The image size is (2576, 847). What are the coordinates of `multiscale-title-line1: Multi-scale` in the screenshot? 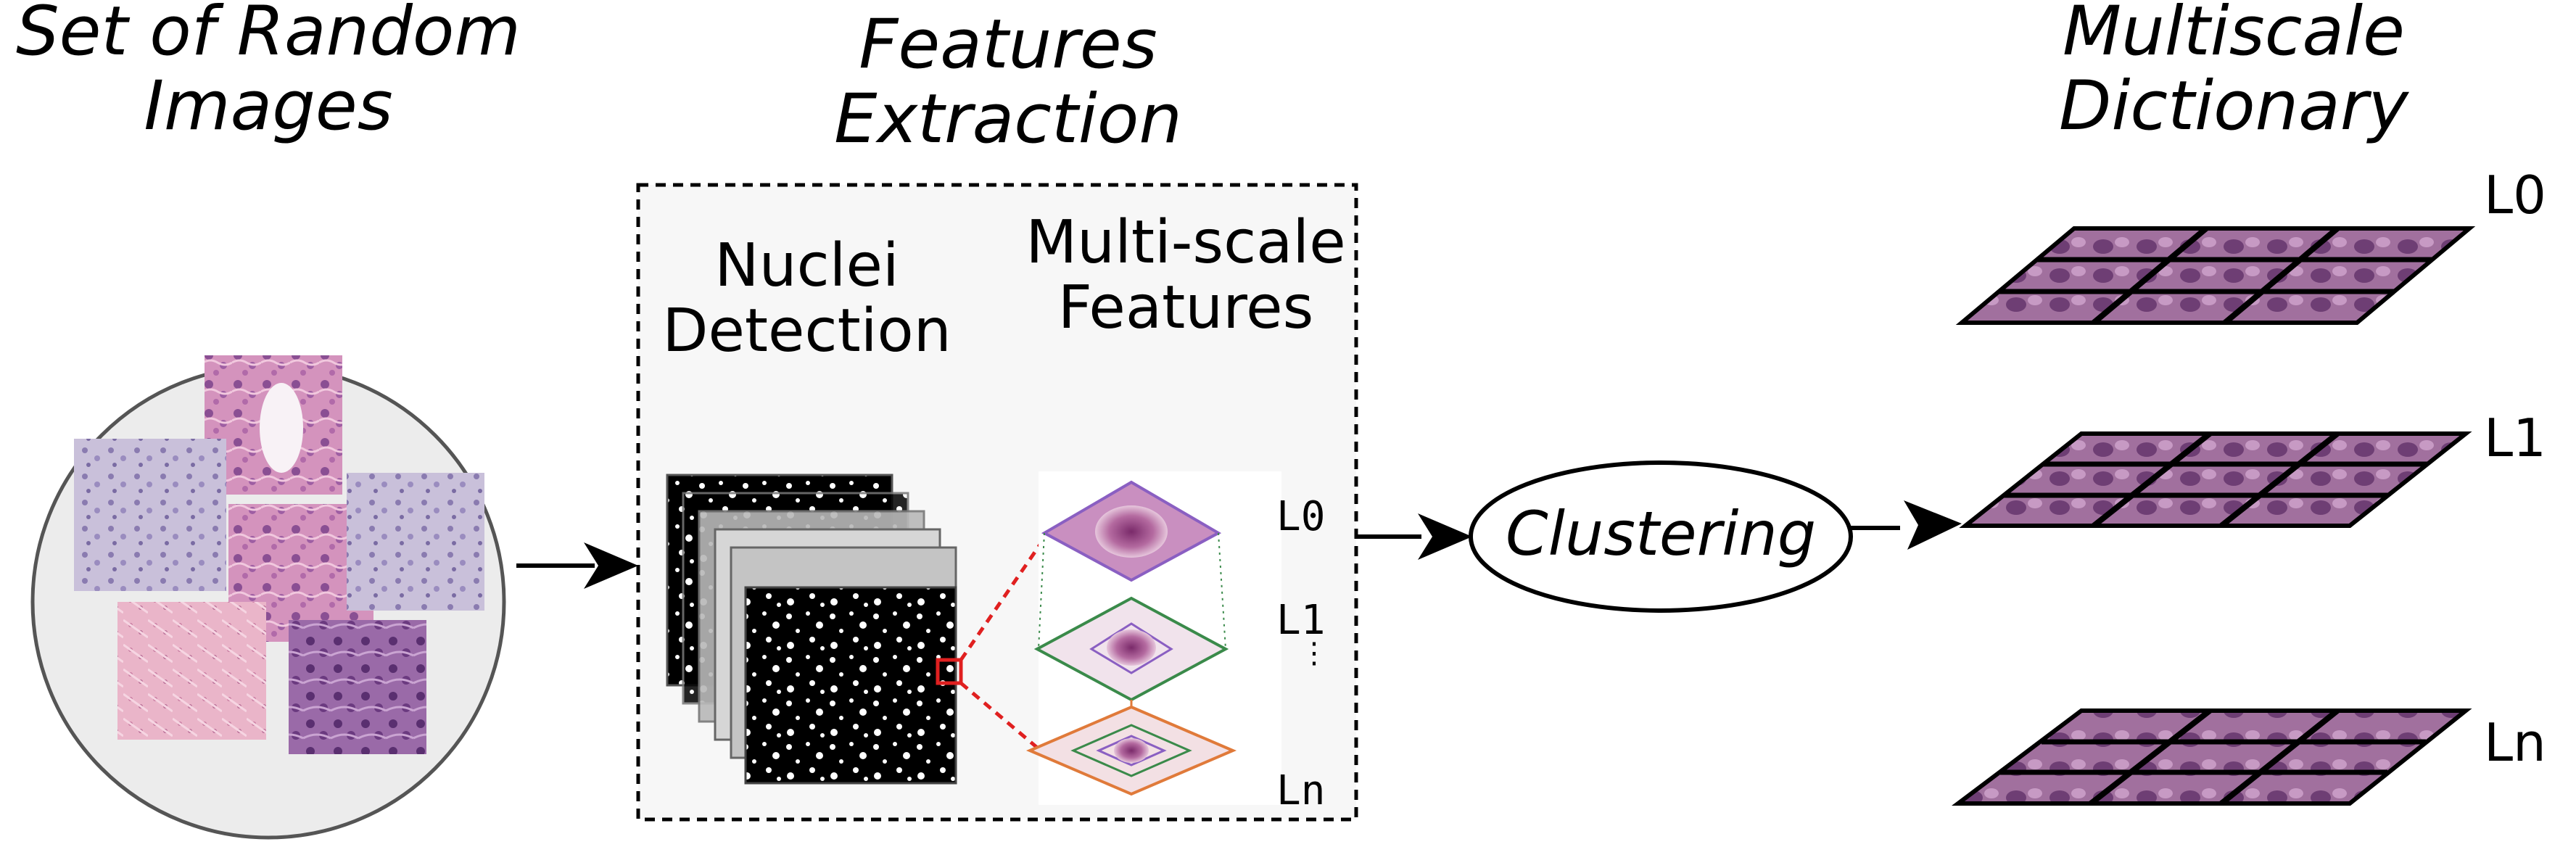 It's located at (1185, 242).